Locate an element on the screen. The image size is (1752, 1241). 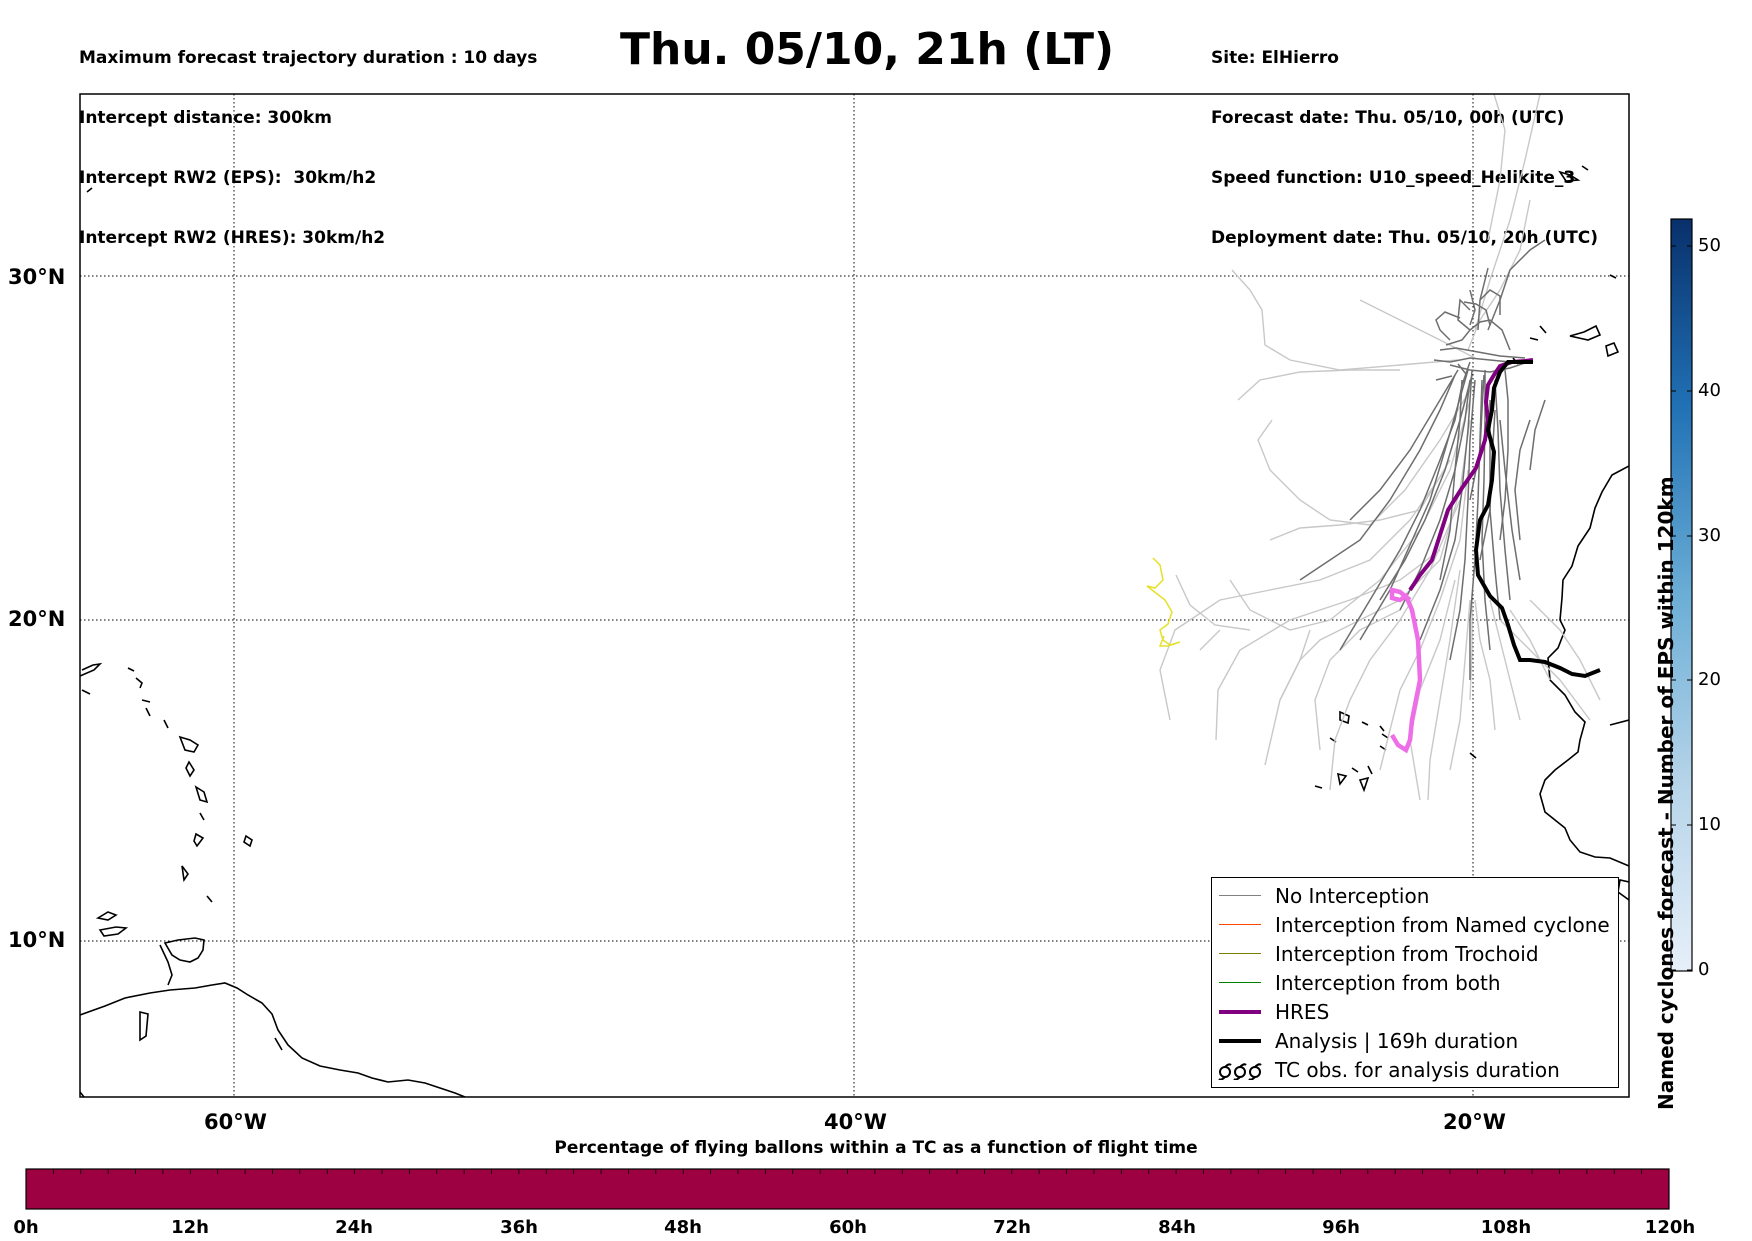
legend-label: No Interception is located at coordinates (1352, 896).